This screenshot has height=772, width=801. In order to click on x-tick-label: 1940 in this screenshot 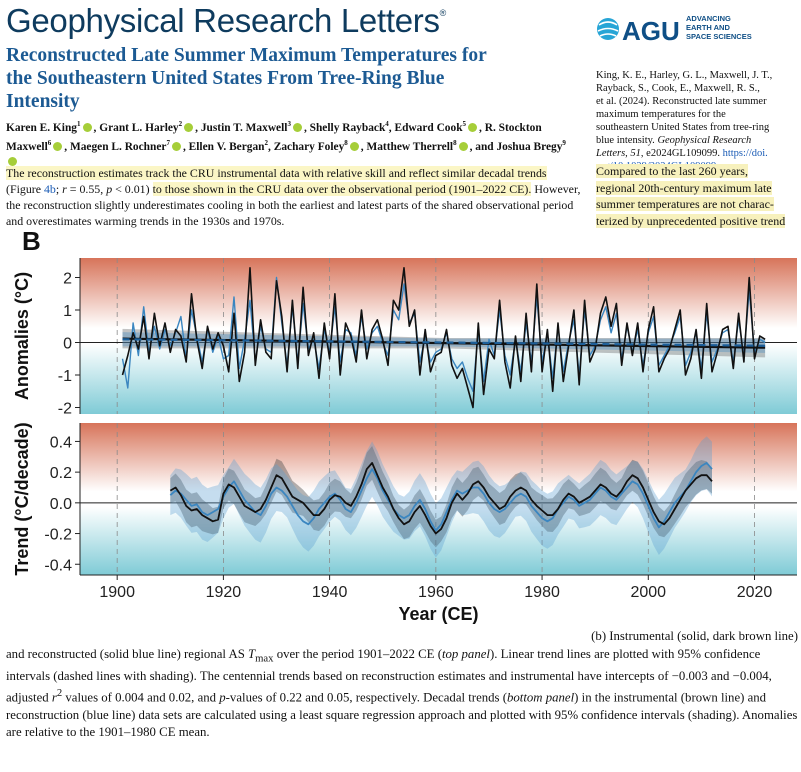, I will do `click(330, 592)`.